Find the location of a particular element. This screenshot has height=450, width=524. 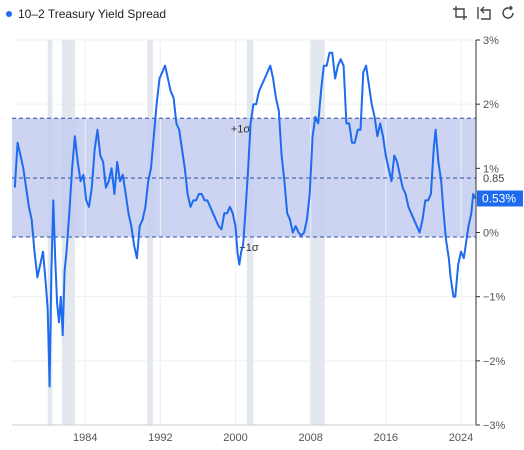

current-value-label: 0.53% is located at coordinates (499, 198).